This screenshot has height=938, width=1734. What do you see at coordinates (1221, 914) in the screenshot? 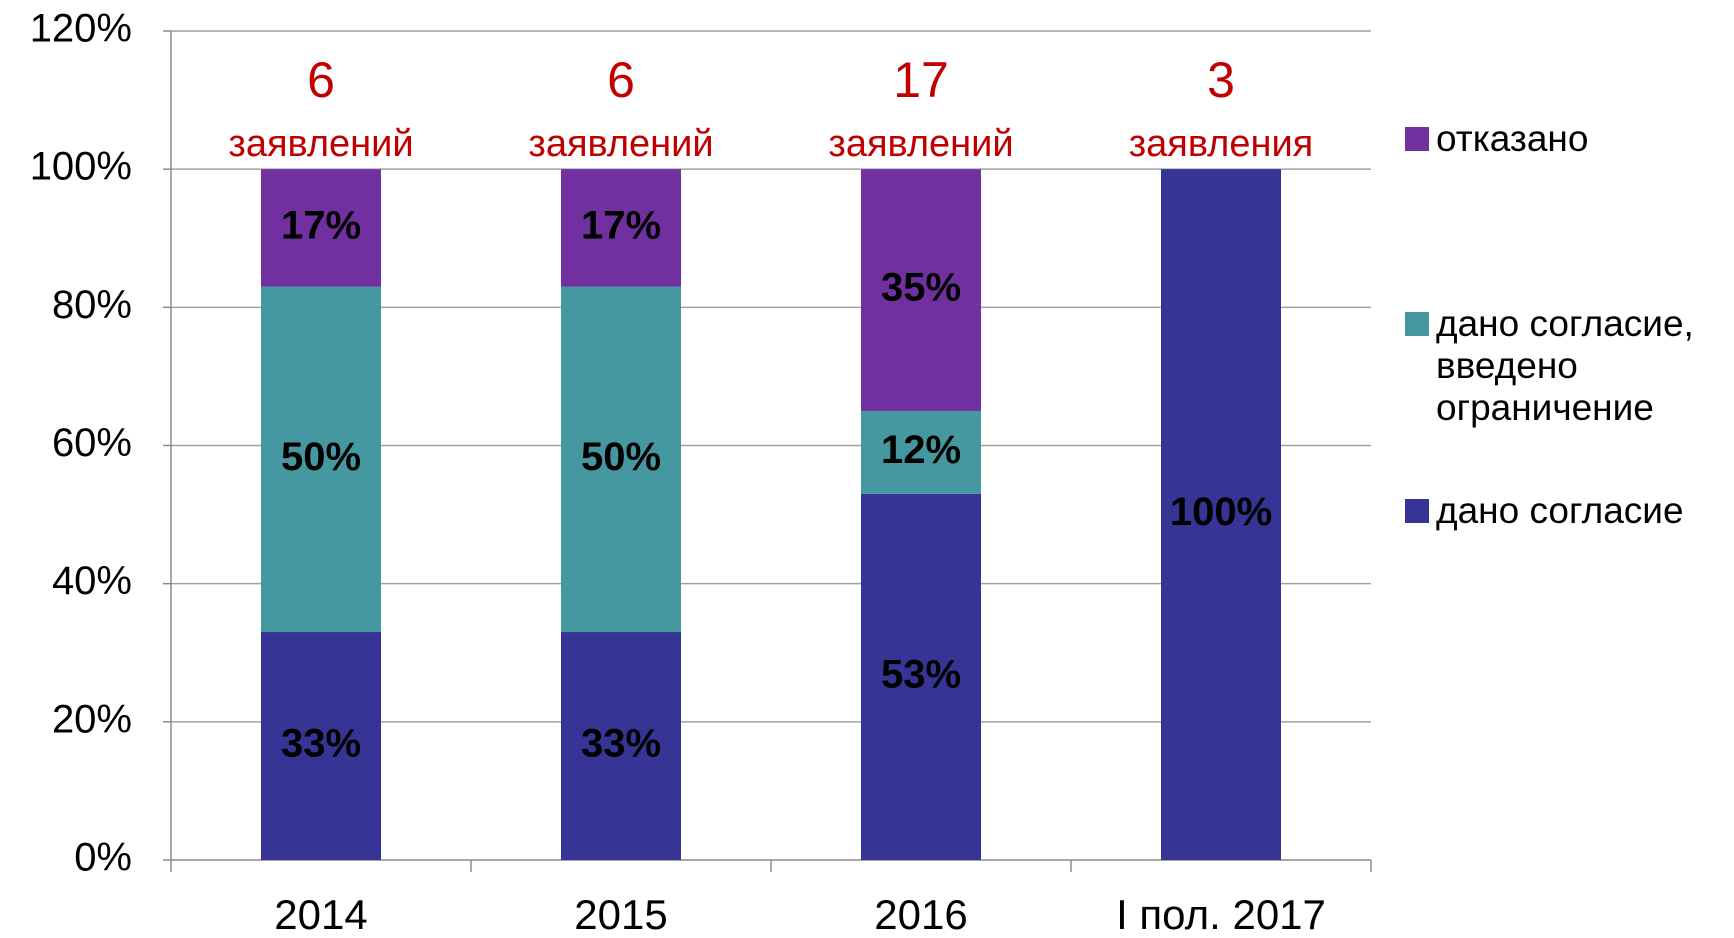
I see `x-tick-label: I пол. 2017` at bounding box center [1221, 914].